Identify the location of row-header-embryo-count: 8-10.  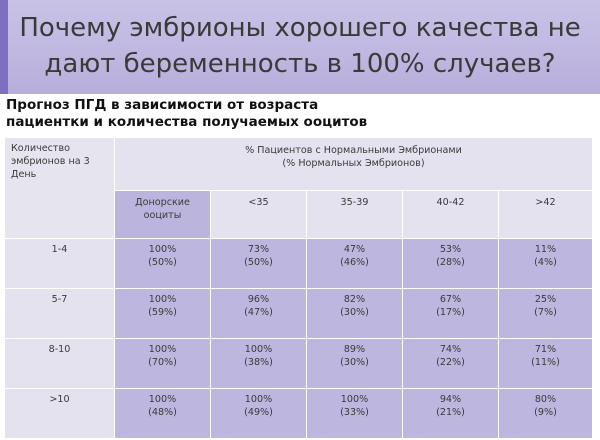
(59, 363).